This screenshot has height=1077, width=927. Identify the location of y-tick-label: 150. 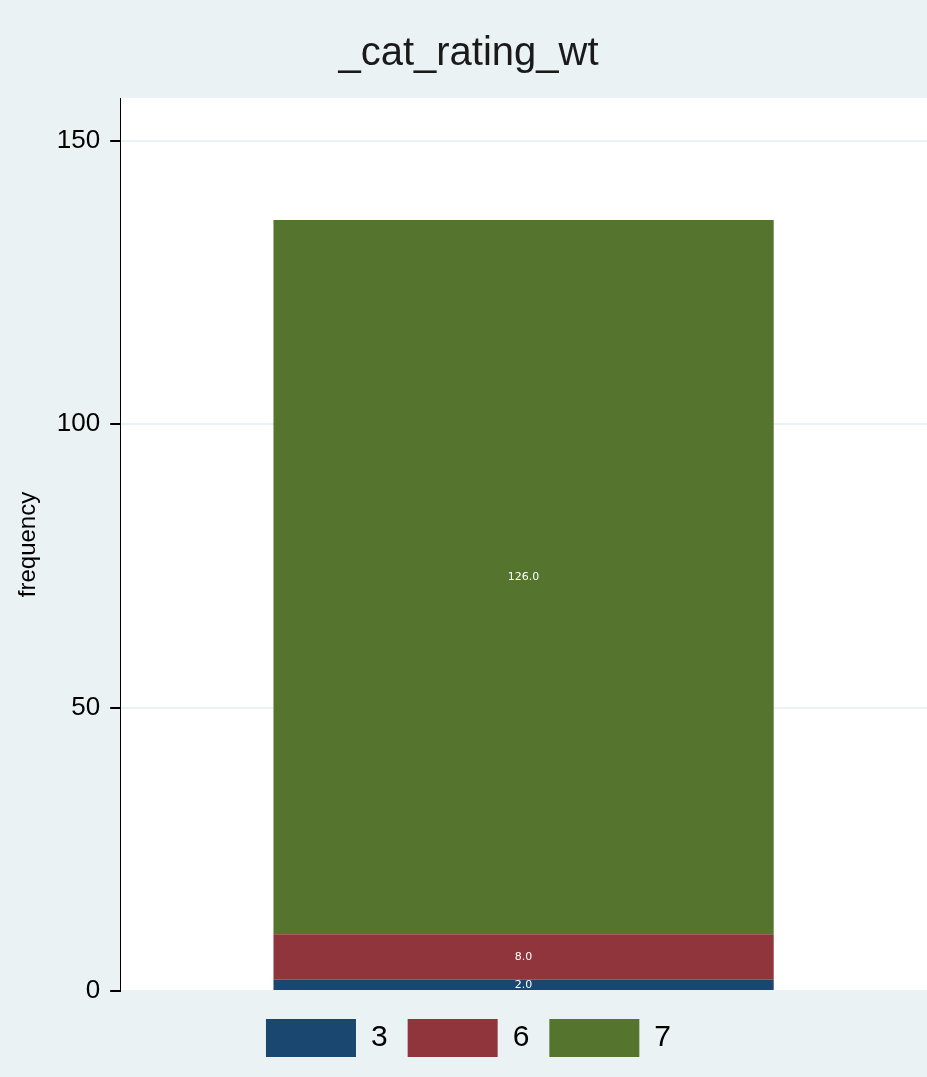
(78, 138).